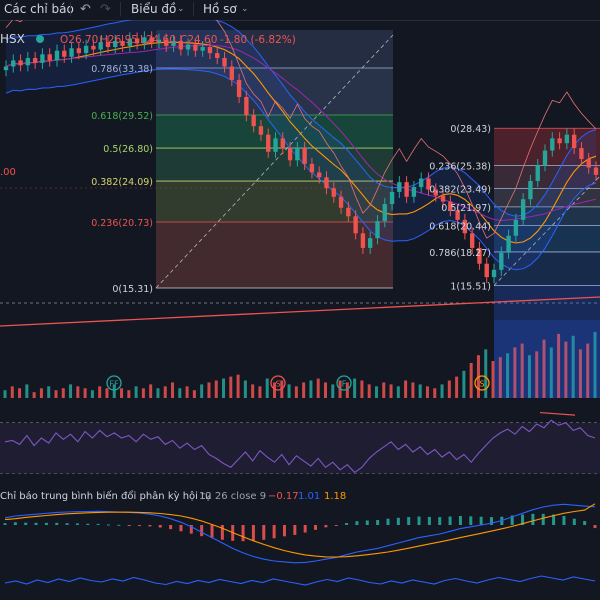 This screenshot has width=600, height=600. What do you see at coordinates (79, 40) in the screenshot?
I see `legend-open: O26.70` at bounding box center [79, 40].